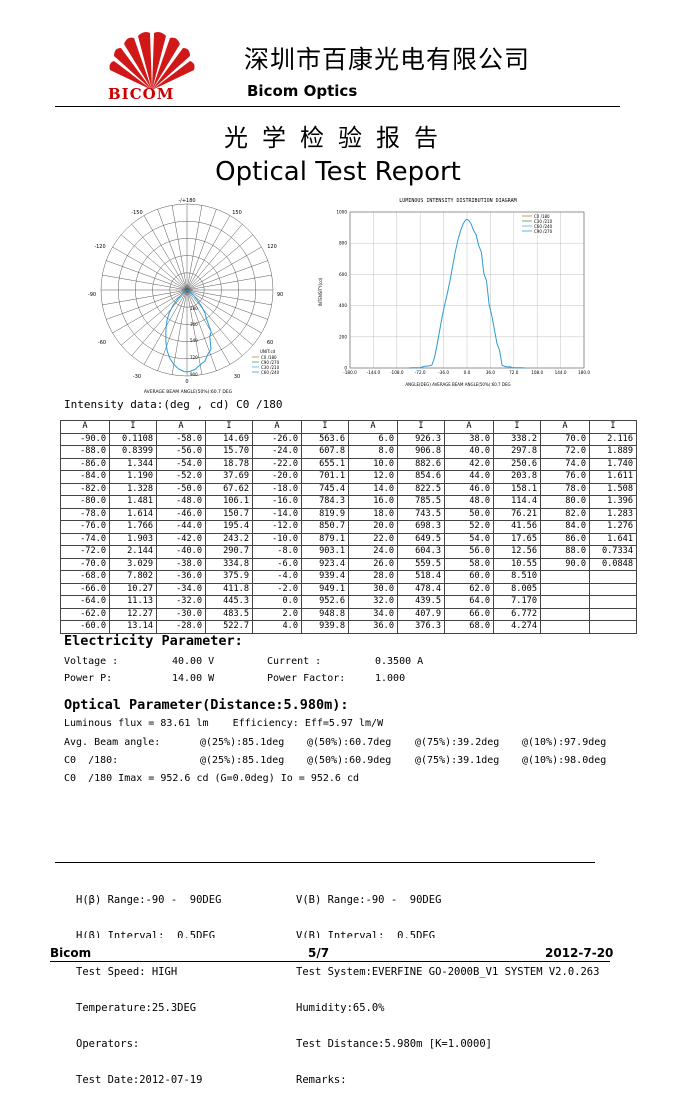 The height and width of the screenshot is (1098, 676). What do you see at coordinates (373, 602) in the screenshot?
I see `table-cell: 32.0` at bounding box center [373, 602].